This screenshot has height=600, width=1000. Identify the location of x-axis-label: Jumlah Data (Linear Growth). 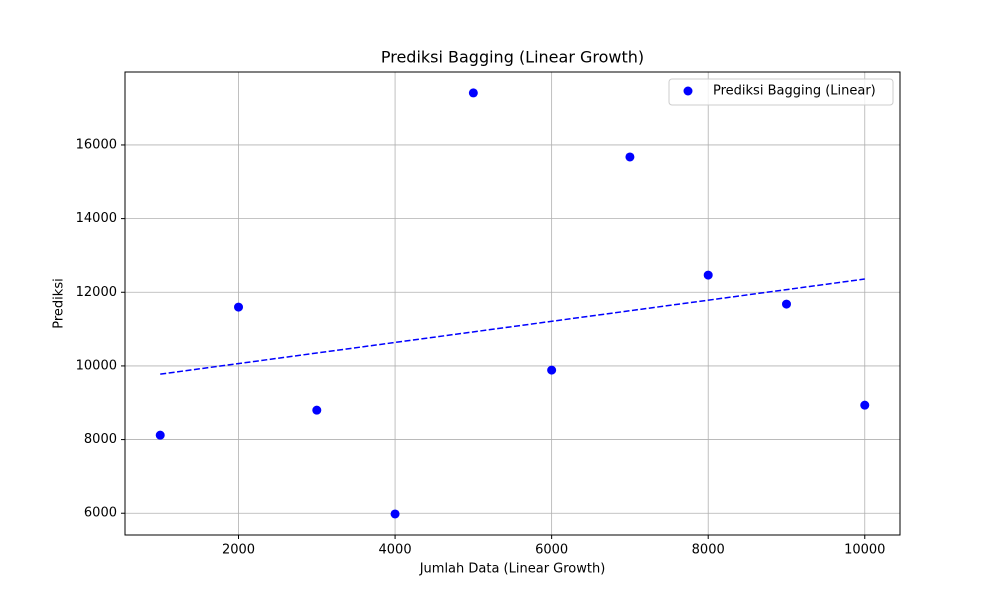
(512, 569).